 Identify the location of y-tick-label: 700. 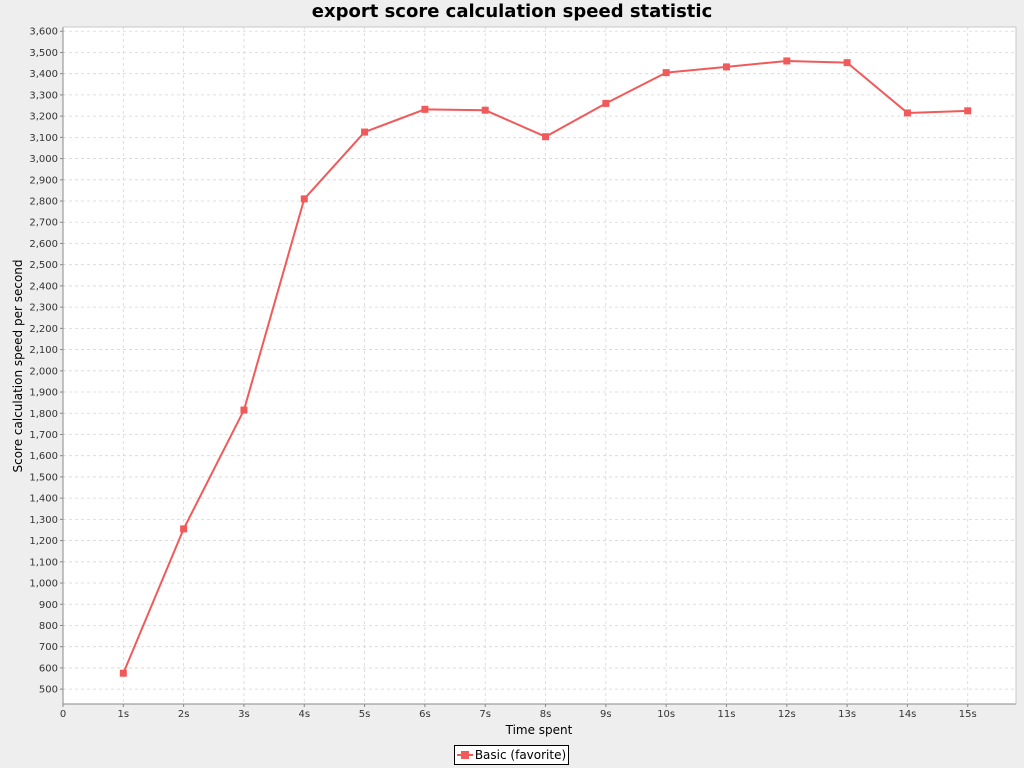
(48, 647).